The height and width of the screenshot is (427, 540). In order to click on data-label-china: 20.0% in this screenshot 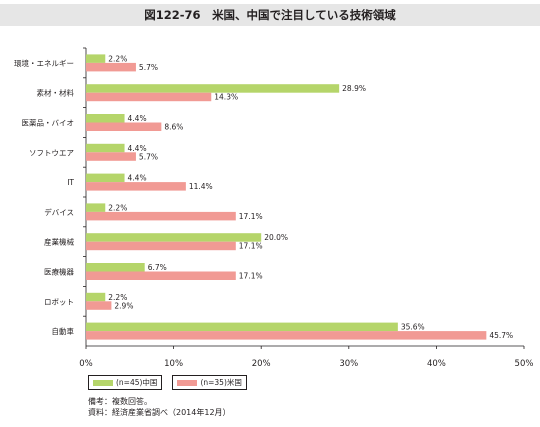, I will do `click(276, 237)`.